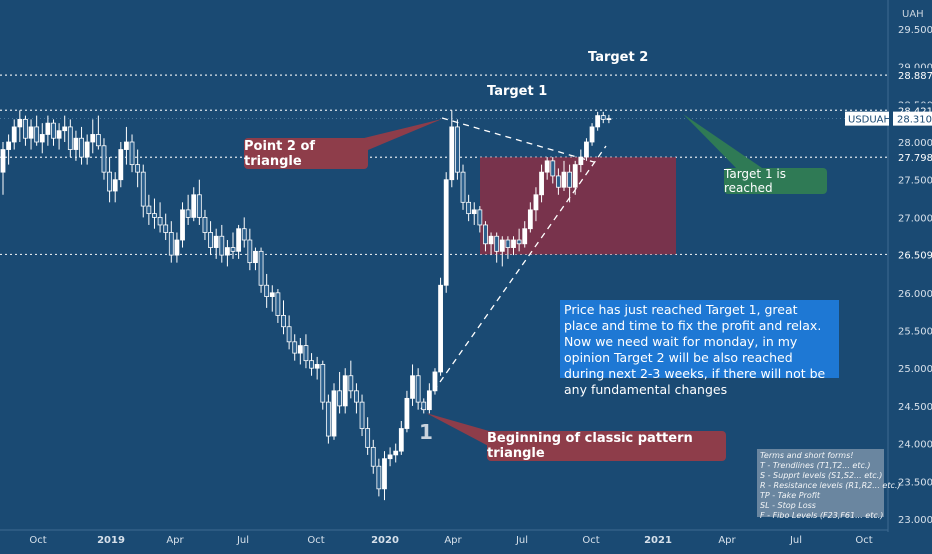 Image resolution: width=932 pixels, height=554 pixels. What do you see at coordinates (915, 369) in the screenshot?
I see `price-tick-label: 25.000` at bounding box center [915, 369].